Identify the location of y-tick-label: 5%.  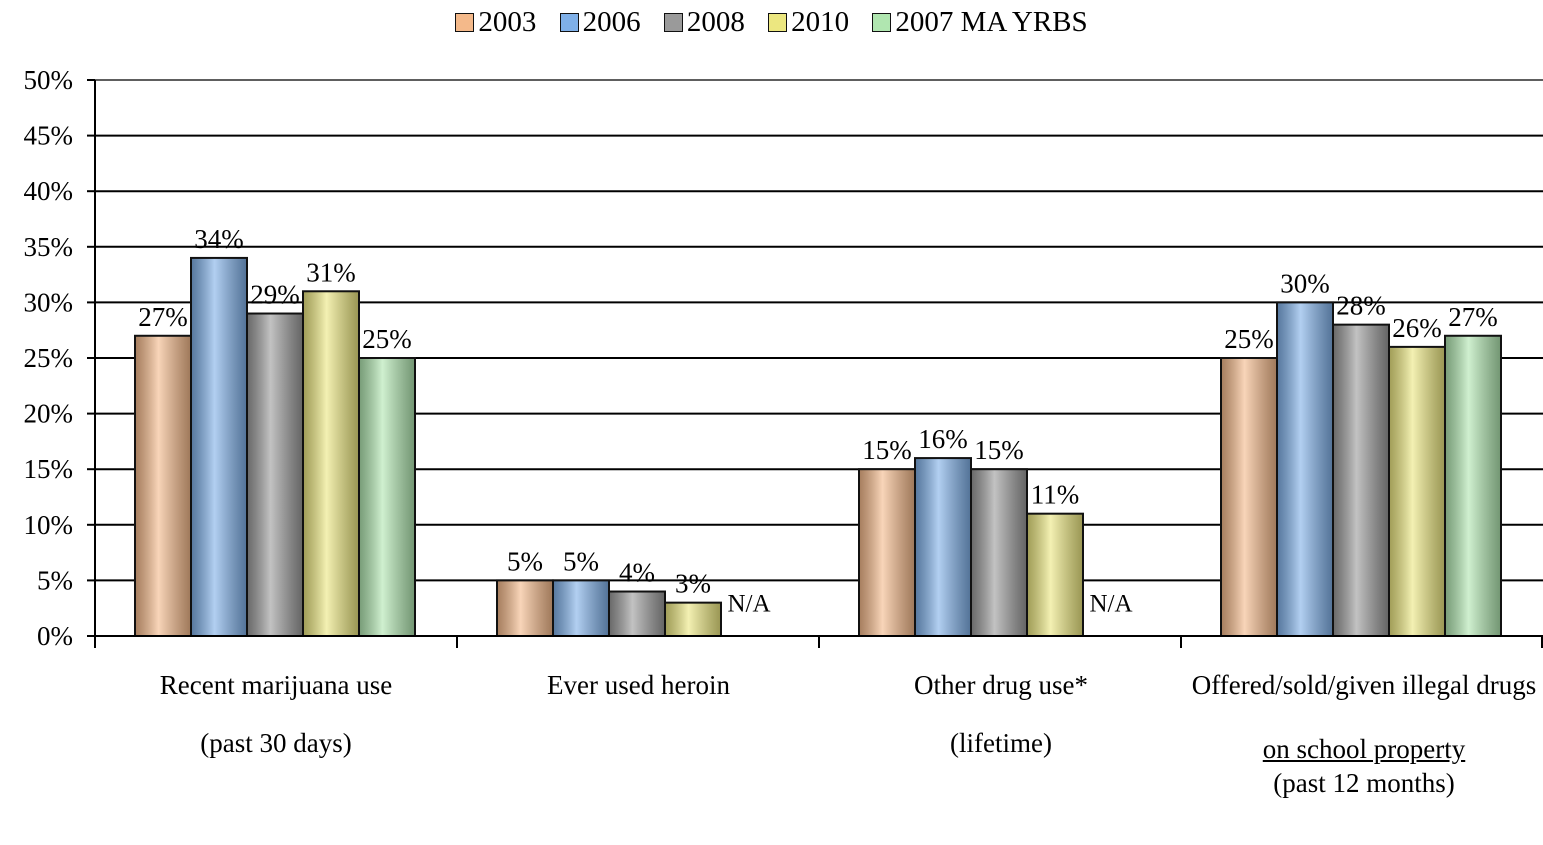
(55, 580).